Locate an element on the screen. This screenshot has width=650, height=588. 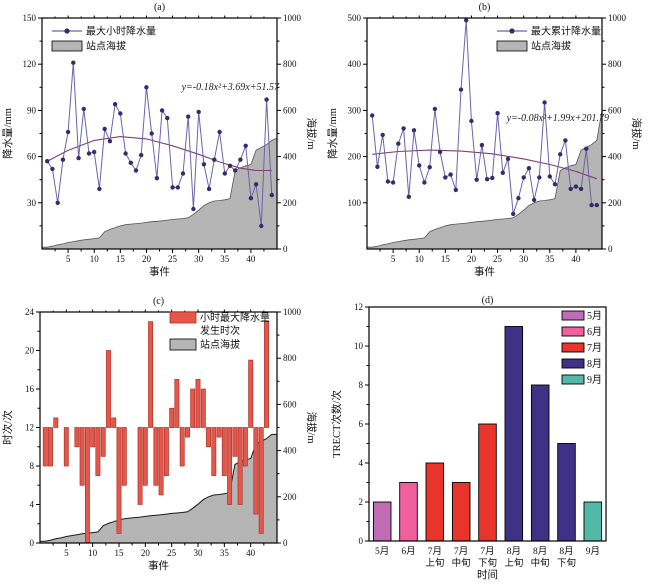
x-tick-label: 25 is located at coordinates (172, 553).